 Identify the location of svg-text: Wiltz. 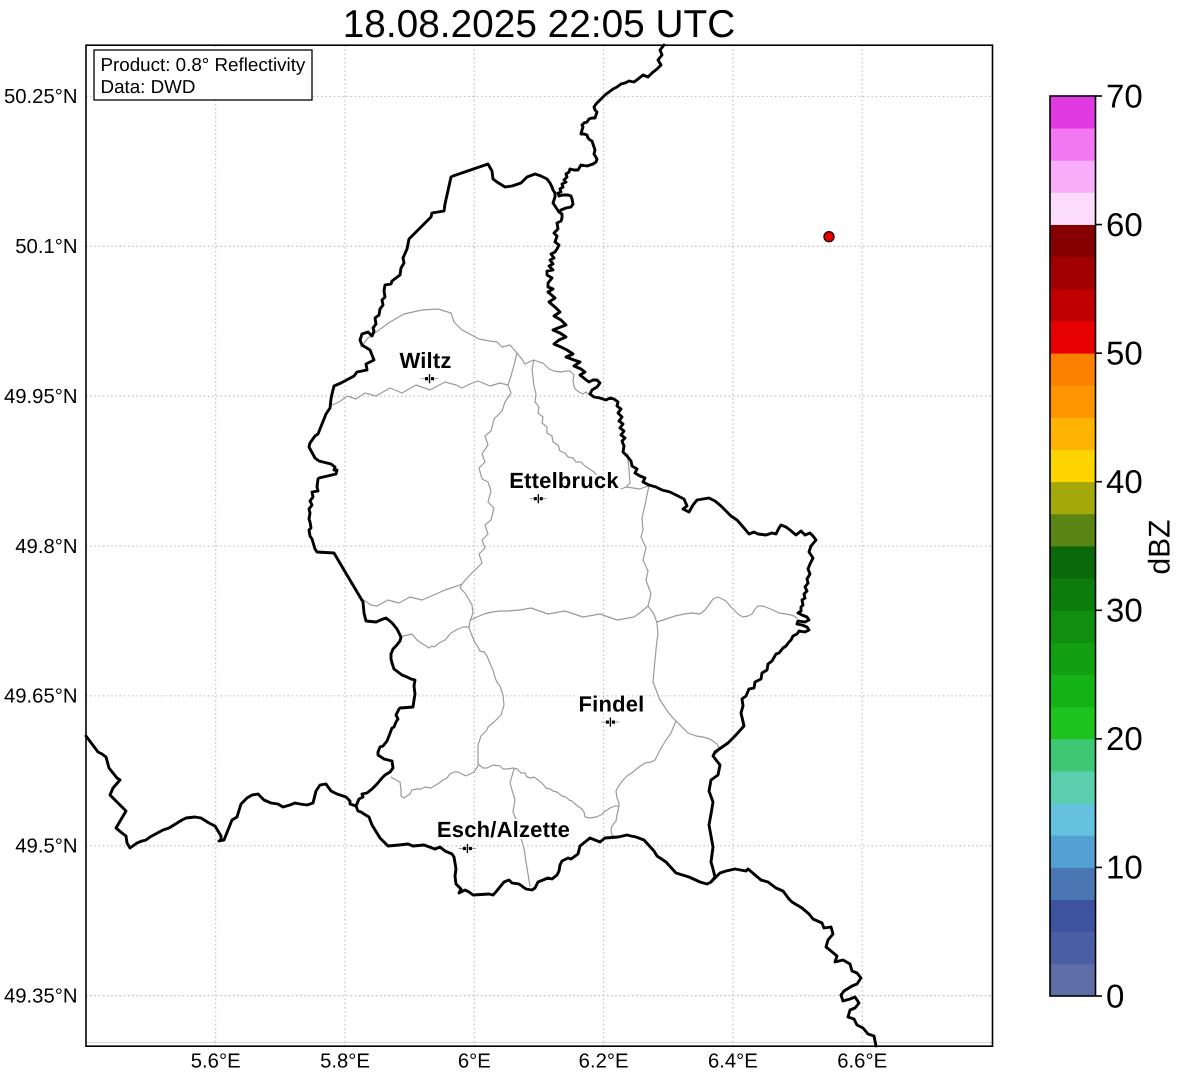
(425, 360).